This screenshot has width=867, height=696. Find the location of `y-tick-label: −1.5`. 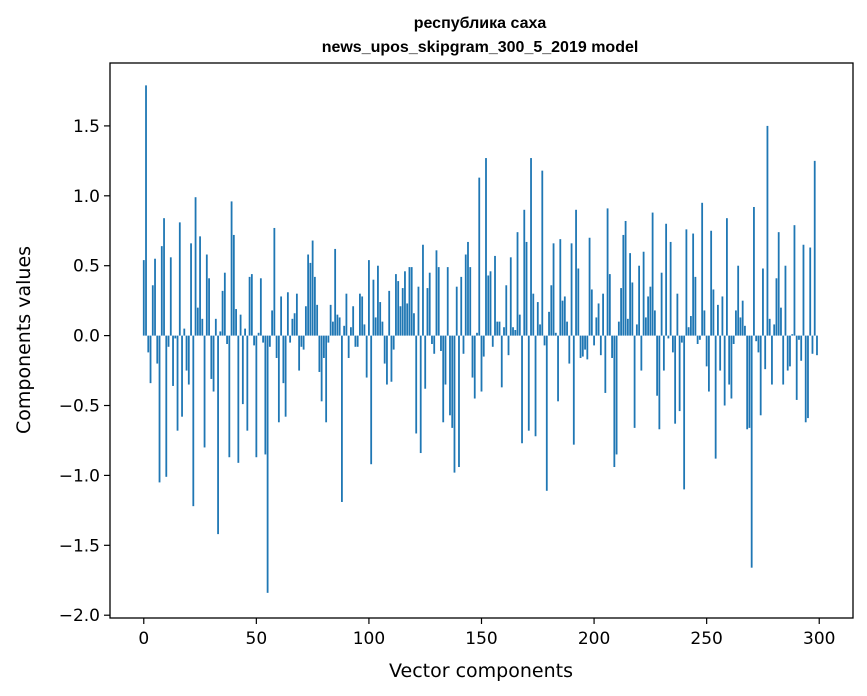

y-tick-label: −1.5 is located at coordinates (79, 546).